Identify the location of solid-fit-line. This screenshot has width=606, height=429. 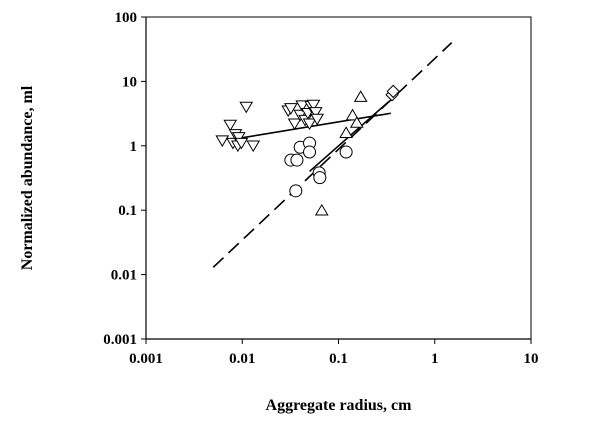
(314, 126).